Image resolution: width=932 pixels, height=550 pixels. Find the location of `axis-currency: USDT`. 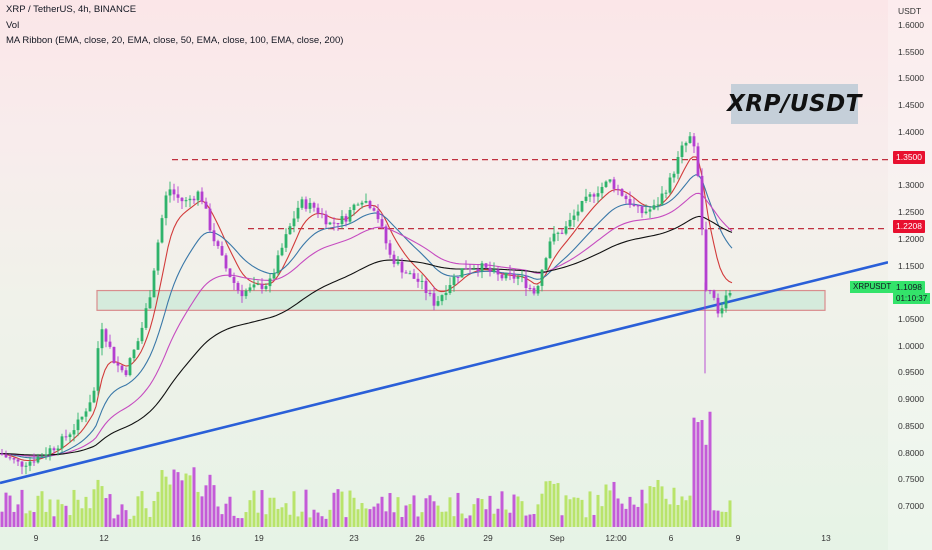

axis-currency: USDT is located at coordinates (910, 11).